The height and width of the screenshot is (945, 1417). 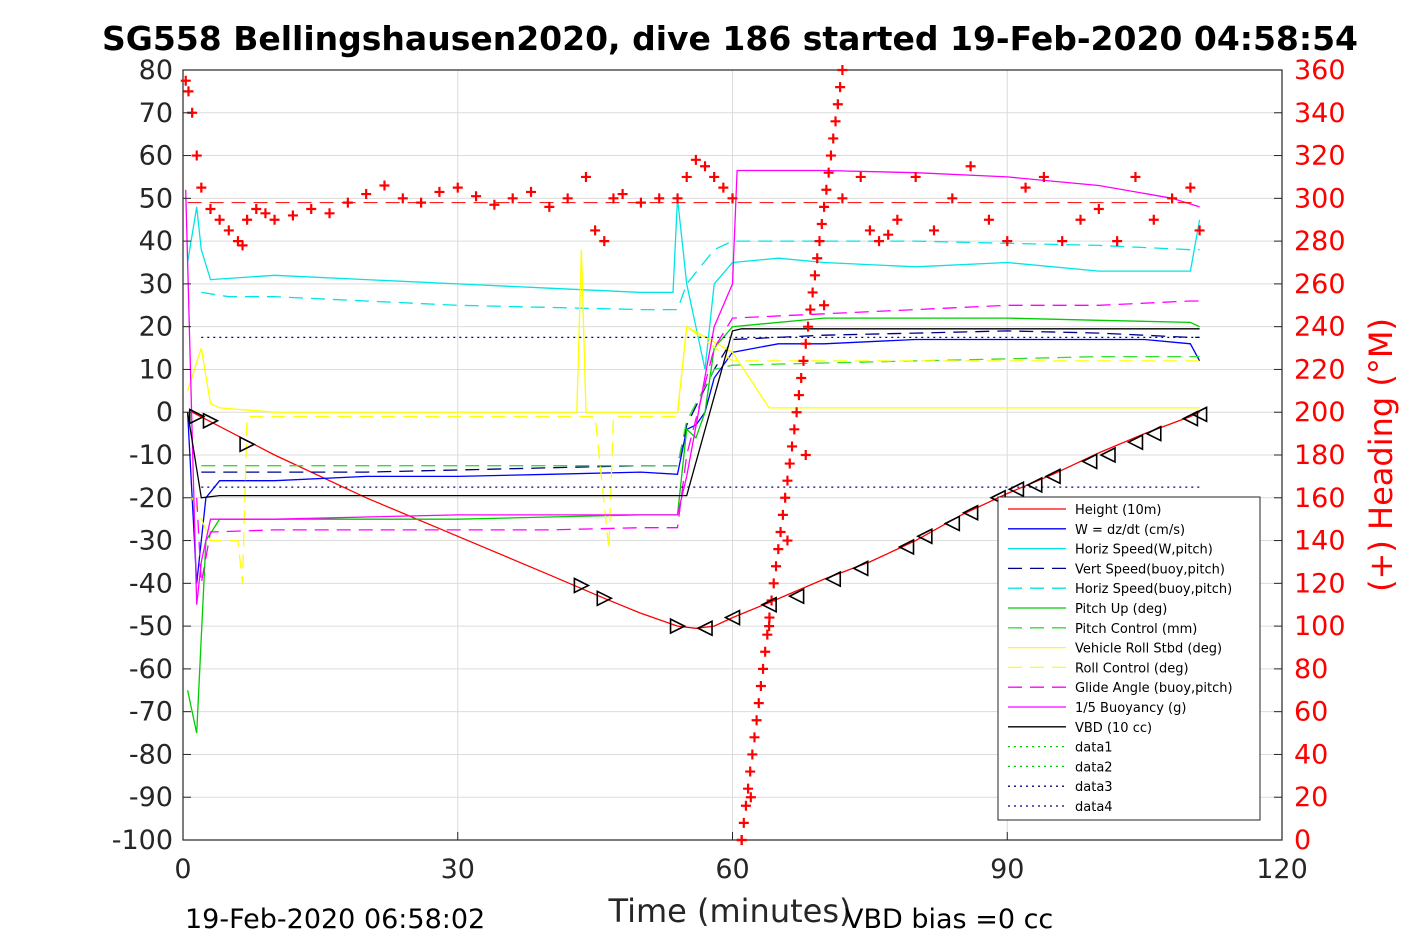 What do you see at coordinates (1320, 70) in the screenshot?
I see `right-tick-label: 360` at bounding box center [1320, 70].